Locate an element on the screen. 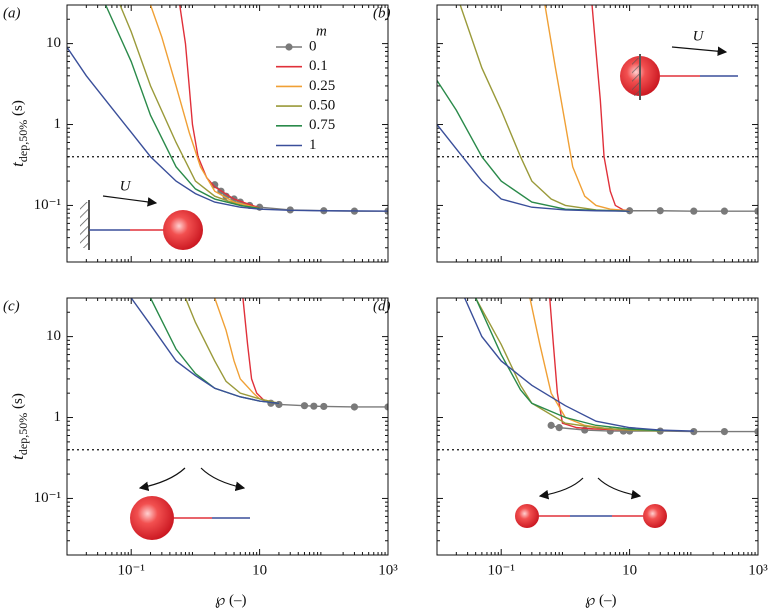 Image resolution: width=771 pixels, height=609 pixels. illustration-a is located at coordinates (141, 222).